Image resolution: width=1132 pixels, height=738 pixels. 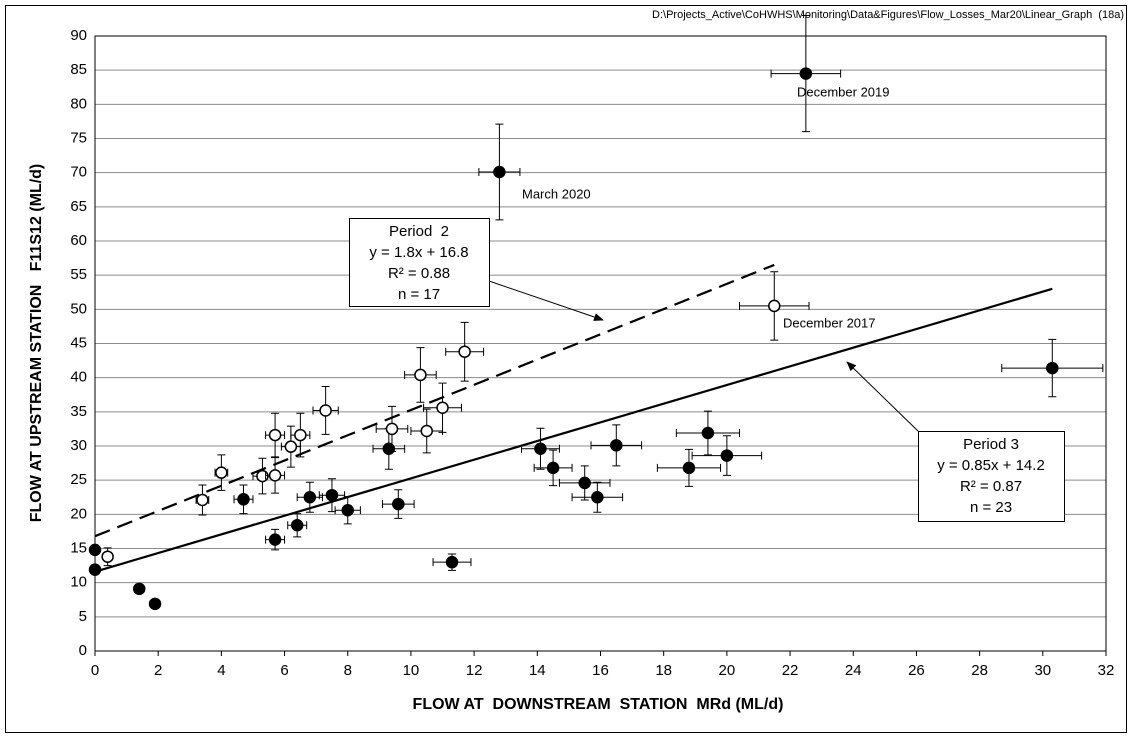 I want to click on x-tick-label: 30, so click(x=1042, y=670).